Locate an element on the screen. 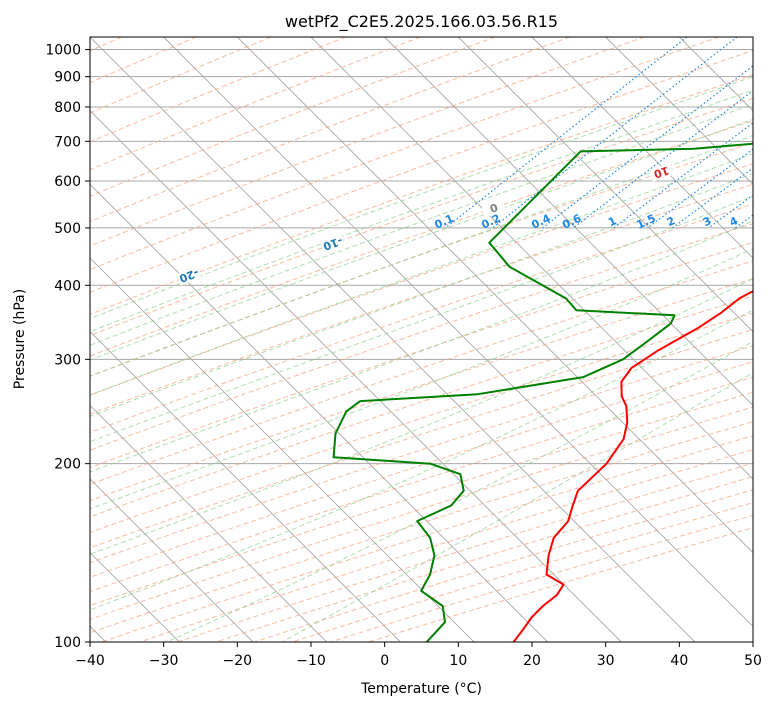  y-axis-title: Pressure (hPa) is located at coordinates (20, 339).